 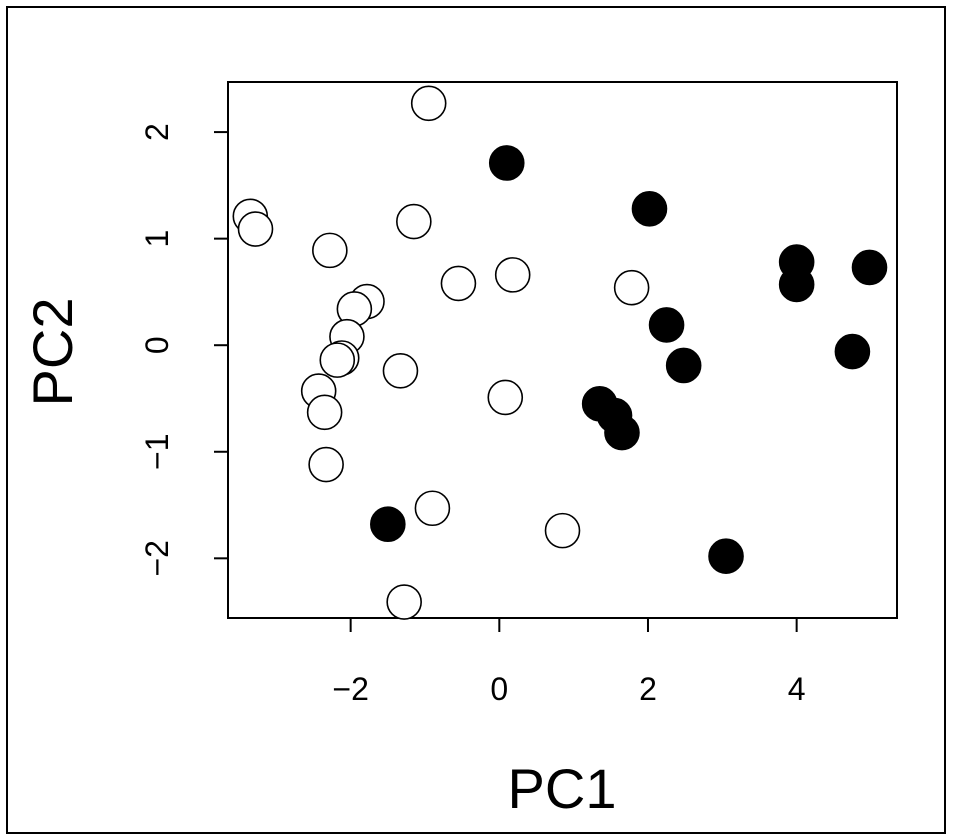 I want to click on x-tick-label: −2, so click(x=350, y=689).